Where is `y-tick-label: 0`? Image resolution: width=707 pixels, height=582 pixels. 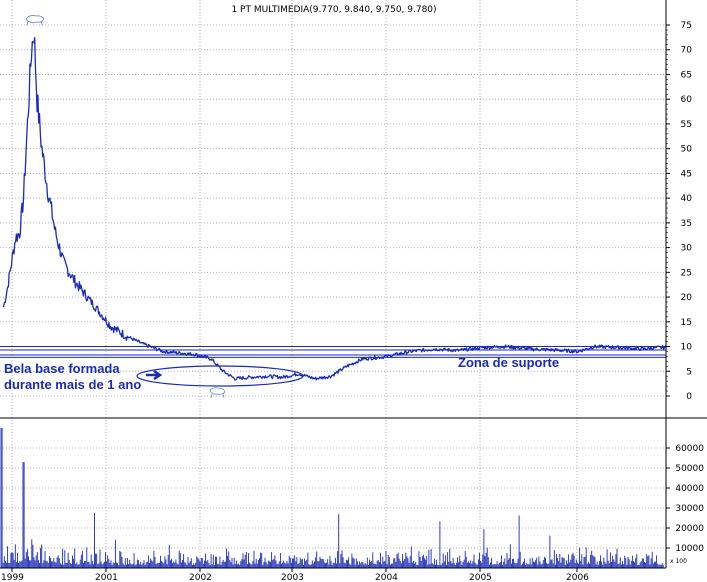
y-tick-label: 0 is located at coordinates (689, 397).